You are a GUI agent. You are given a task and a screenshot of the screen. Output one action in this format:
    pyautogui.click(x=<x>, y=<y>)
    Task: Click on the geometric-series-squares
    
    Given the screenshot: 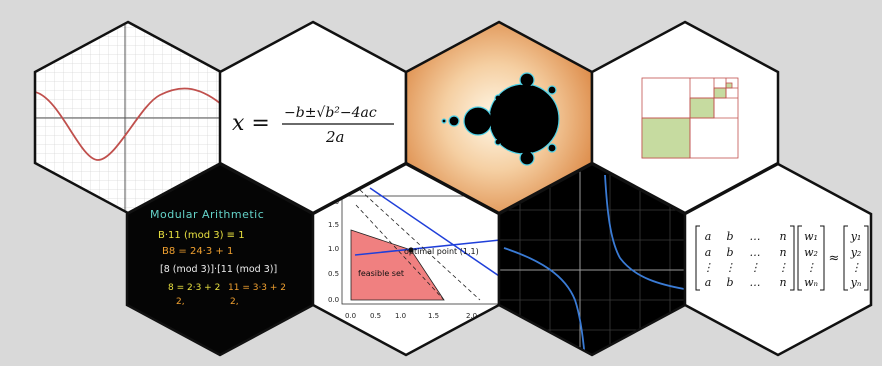 What is the action you would take?
    pyautogui.click(x=690, y=118)
    